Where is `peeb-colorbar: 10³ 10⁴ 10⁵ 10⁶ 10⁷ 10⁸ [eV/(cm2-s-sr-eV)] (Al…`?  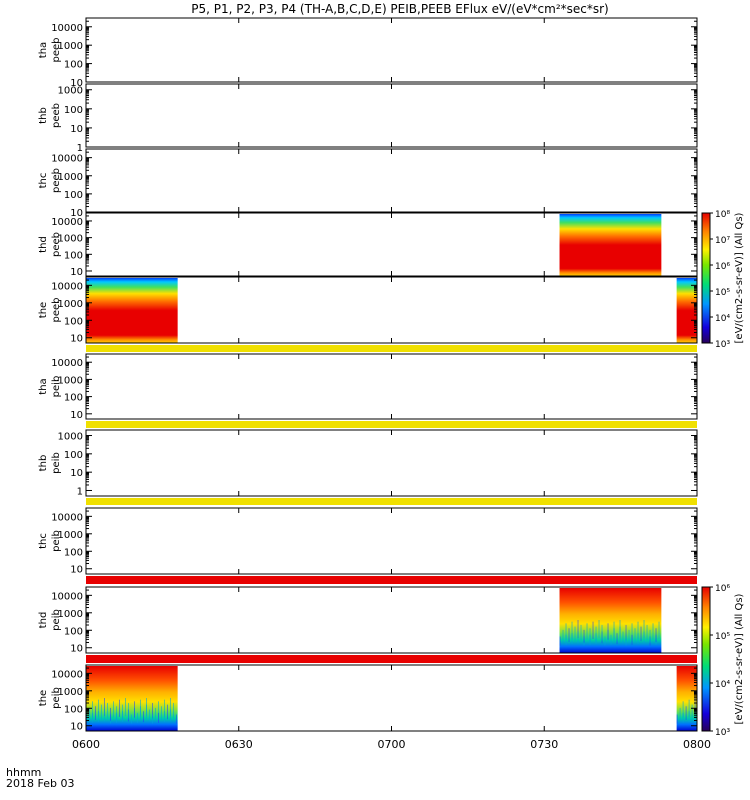 peeb-colorbar: 10³ 10⁴ 10⁵ 10⁶ 10⁷ 10⁸ [eV/(cm2-s-sr-eV)] (Al… is located at coordinates (723, 280).